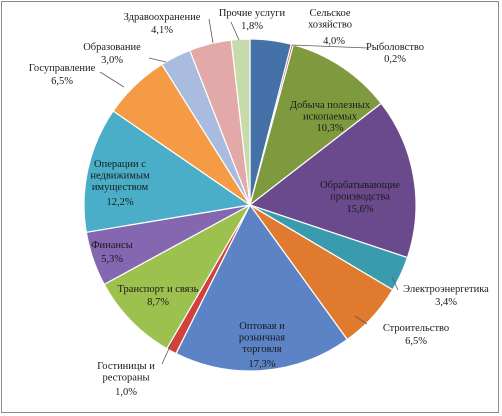 The height and width of the screenshot is (416, 502). What do you see at coordinates (262, 326) in the screenshot?
I see `slice-label: Оптовая и` at bounding box center [262, 326].